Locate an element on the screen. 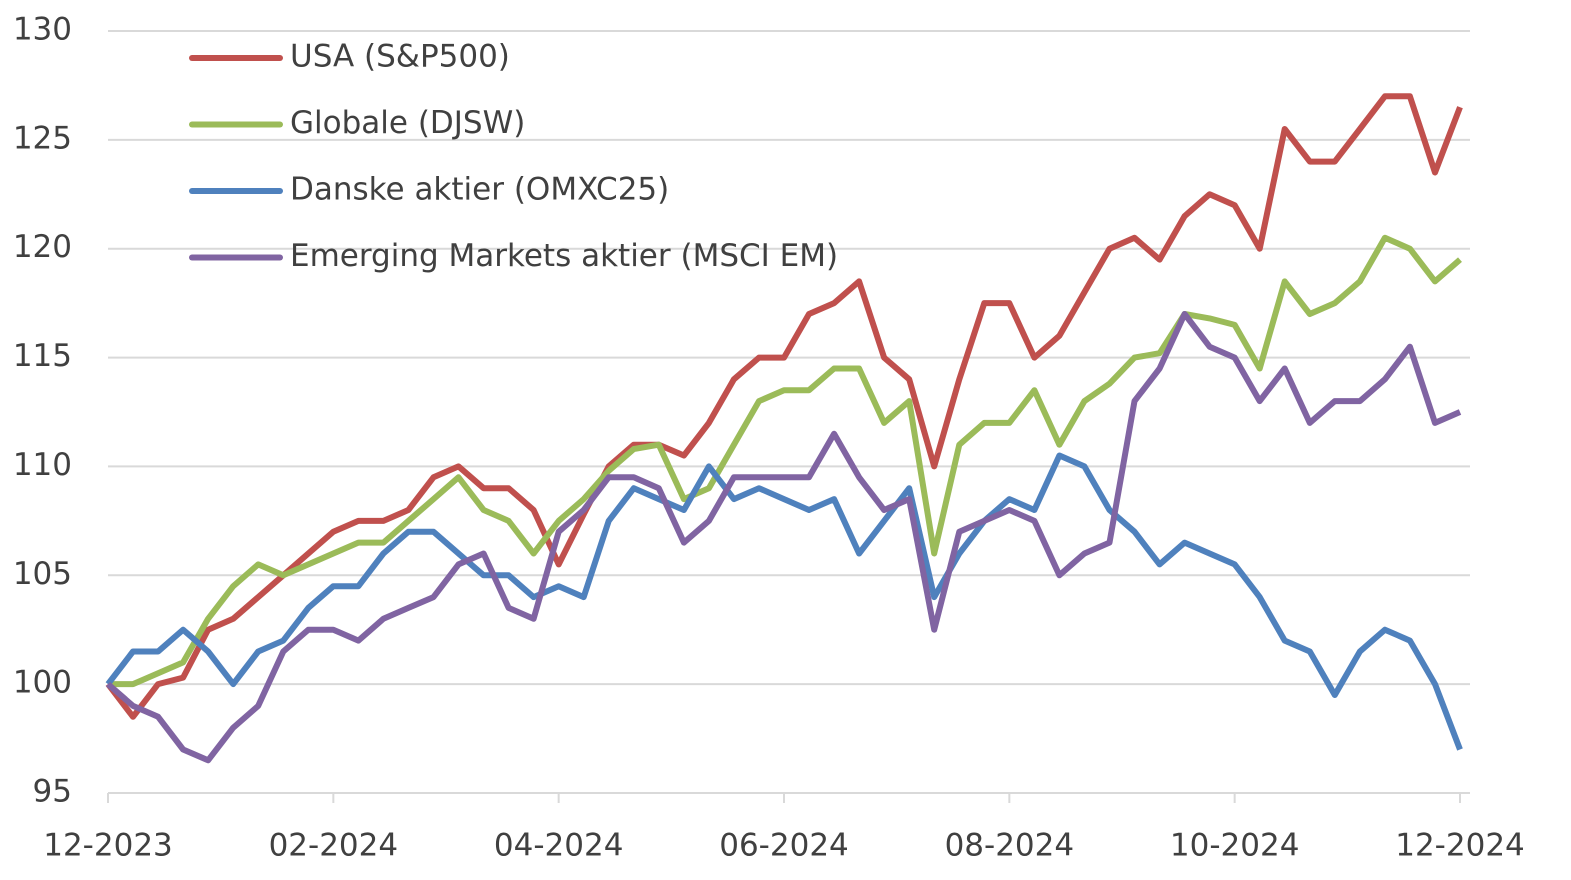  y-tick-label: 100 is located at coordinates (42, 683).